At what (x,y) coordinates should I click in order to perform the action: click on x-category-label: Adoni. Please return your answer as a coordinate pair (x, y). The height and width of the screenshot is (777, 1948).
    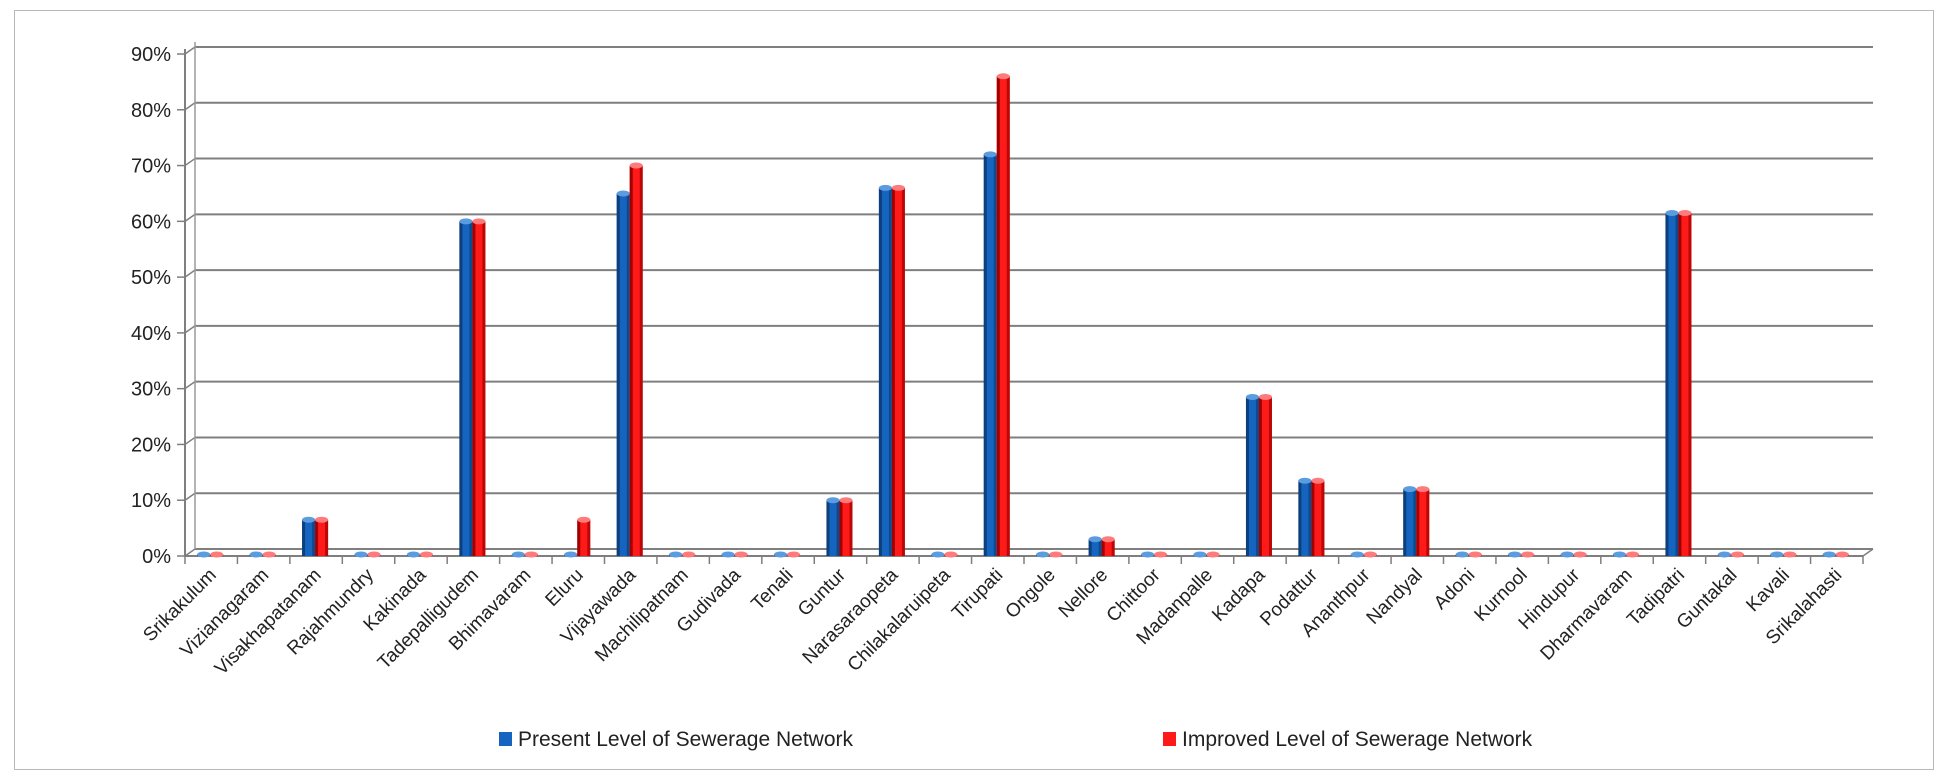
    Looking at the image, I should click on (1454, 589).